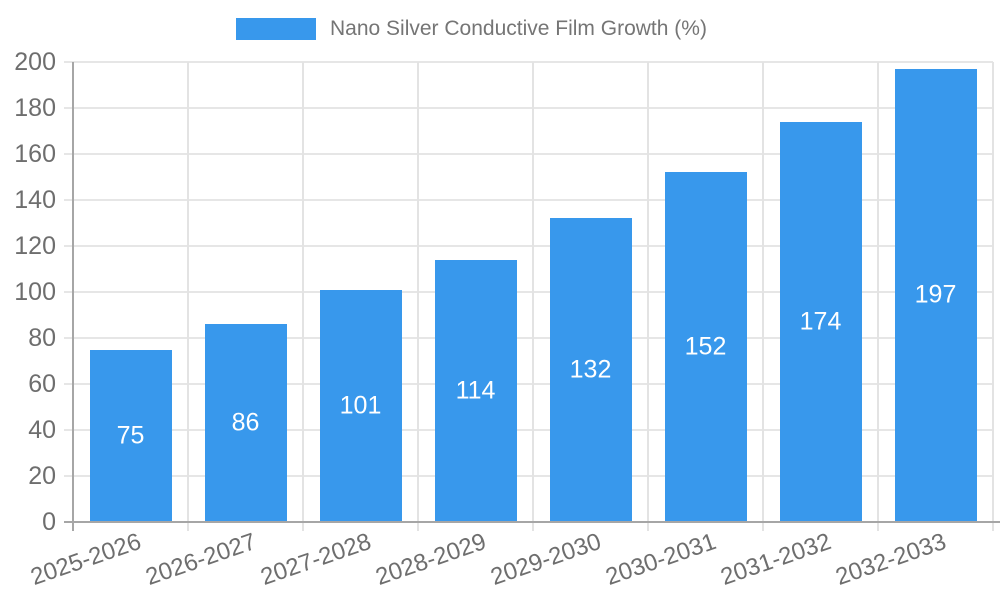 The height and width of the screenshot is (600, 1000). What do you see at coordinates (775, 559) in the screenshot?
I see `x-tick-label: 2031-2032` at bounding box center [775, 559].